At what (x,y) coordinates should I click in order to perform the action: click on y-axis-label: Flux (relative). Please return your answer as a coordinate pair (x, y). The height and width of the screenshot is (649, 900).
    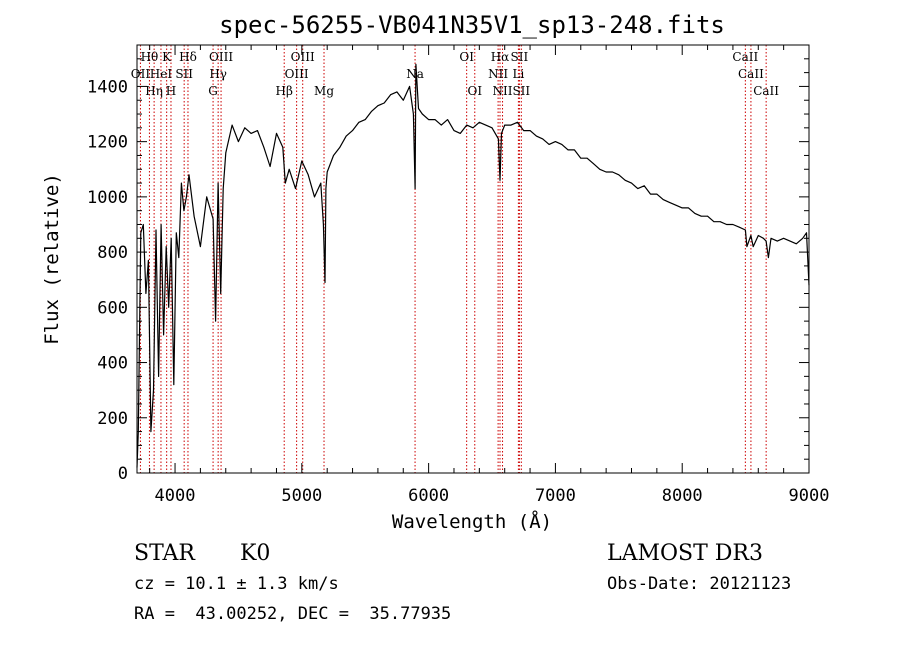
    Looking at the image, I should click on (52, 259).